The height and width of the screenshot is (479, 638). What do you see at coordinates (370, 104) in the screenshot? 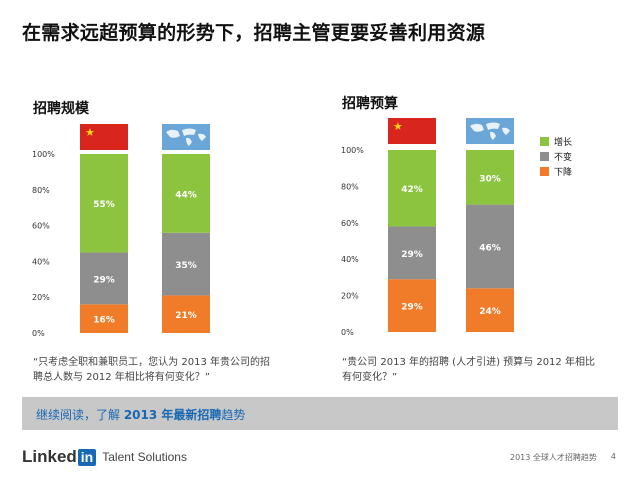
I see `right-panel-heading: 招聘预算` at bounding box center [370, 104].